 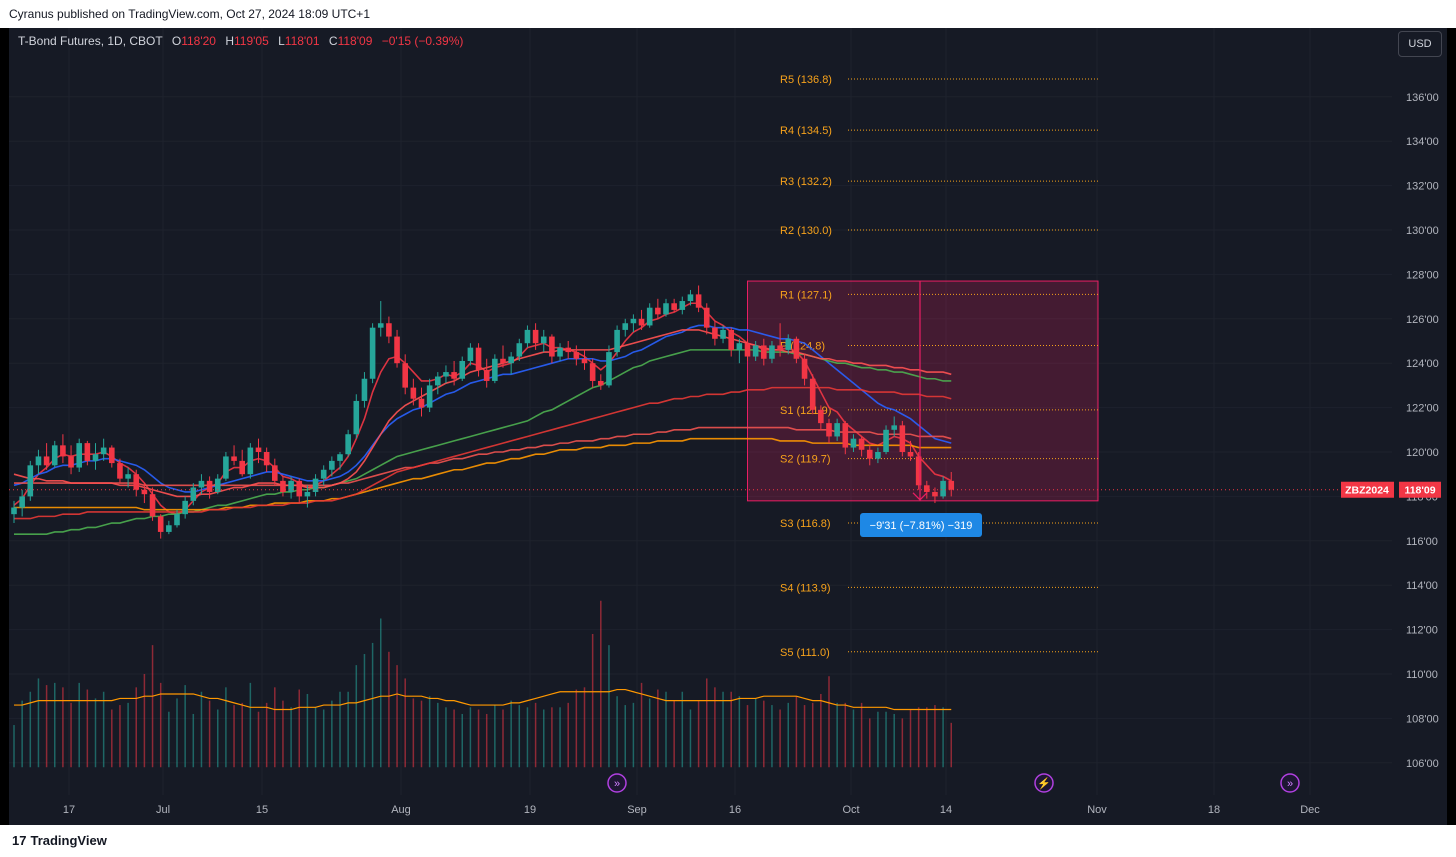 What do you see at coordinates (1420, 44) in the screenshot?
I see `currency-button: USD` at bounding box center [1420, 44].